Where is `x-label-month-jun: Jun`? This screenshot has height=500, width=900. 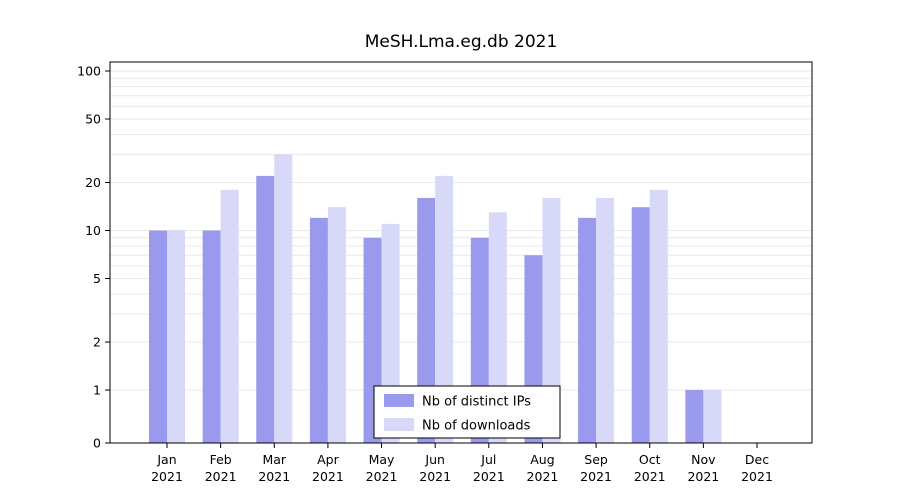
x-label-month-jun: Jun is located at coordinates (434, 459).